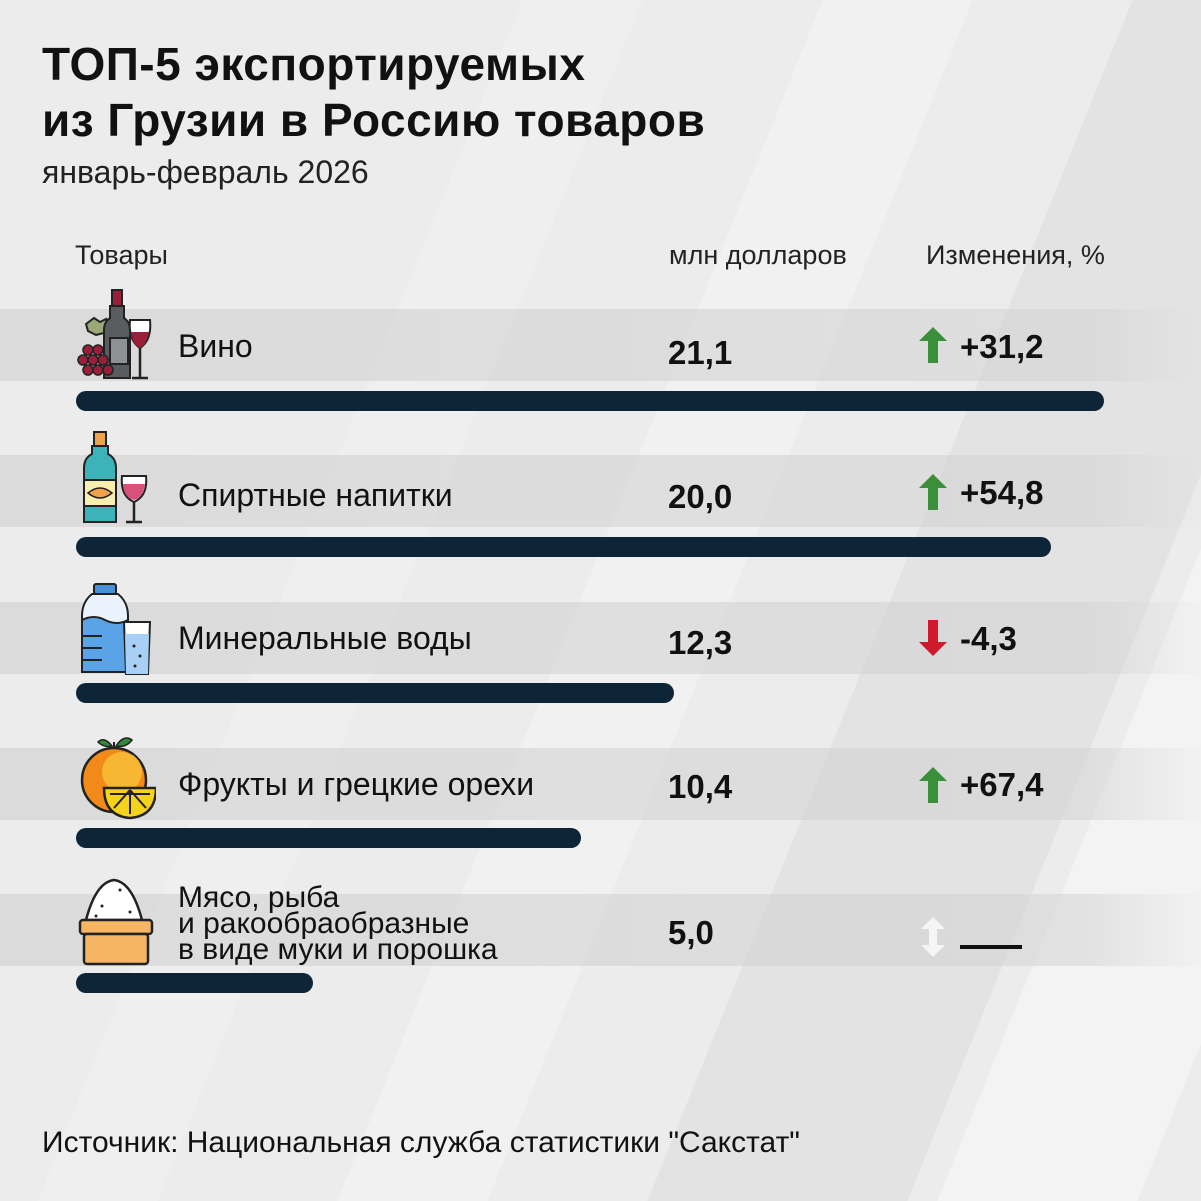 The width and height of the screenshot is (1201, 1201). I want to click on row-change: -4,3, so click(988, 638).